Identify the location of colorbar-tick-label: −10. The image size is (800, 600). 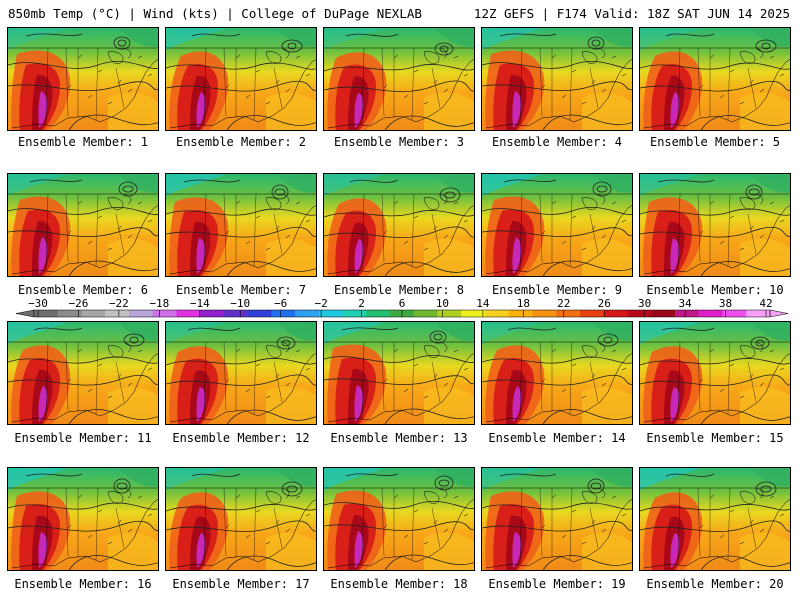
(240, 303).